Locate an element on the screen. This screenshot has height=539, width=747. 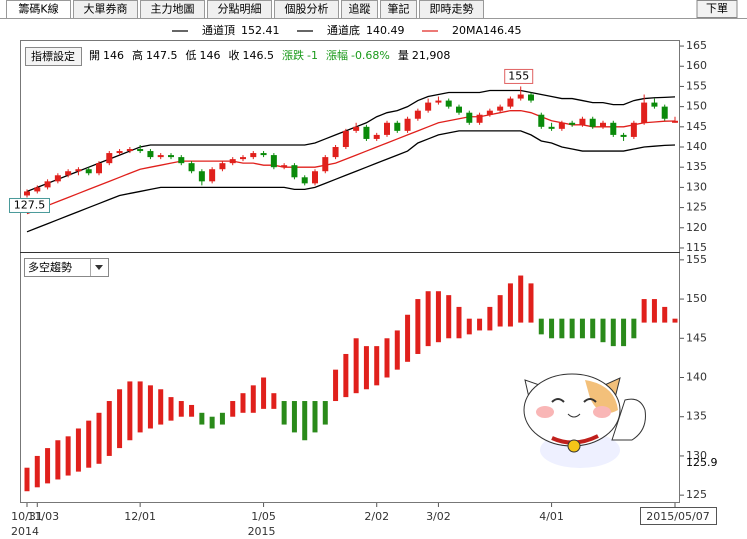
tab-label: 主力地圖 is located at coordinates (173, 9).